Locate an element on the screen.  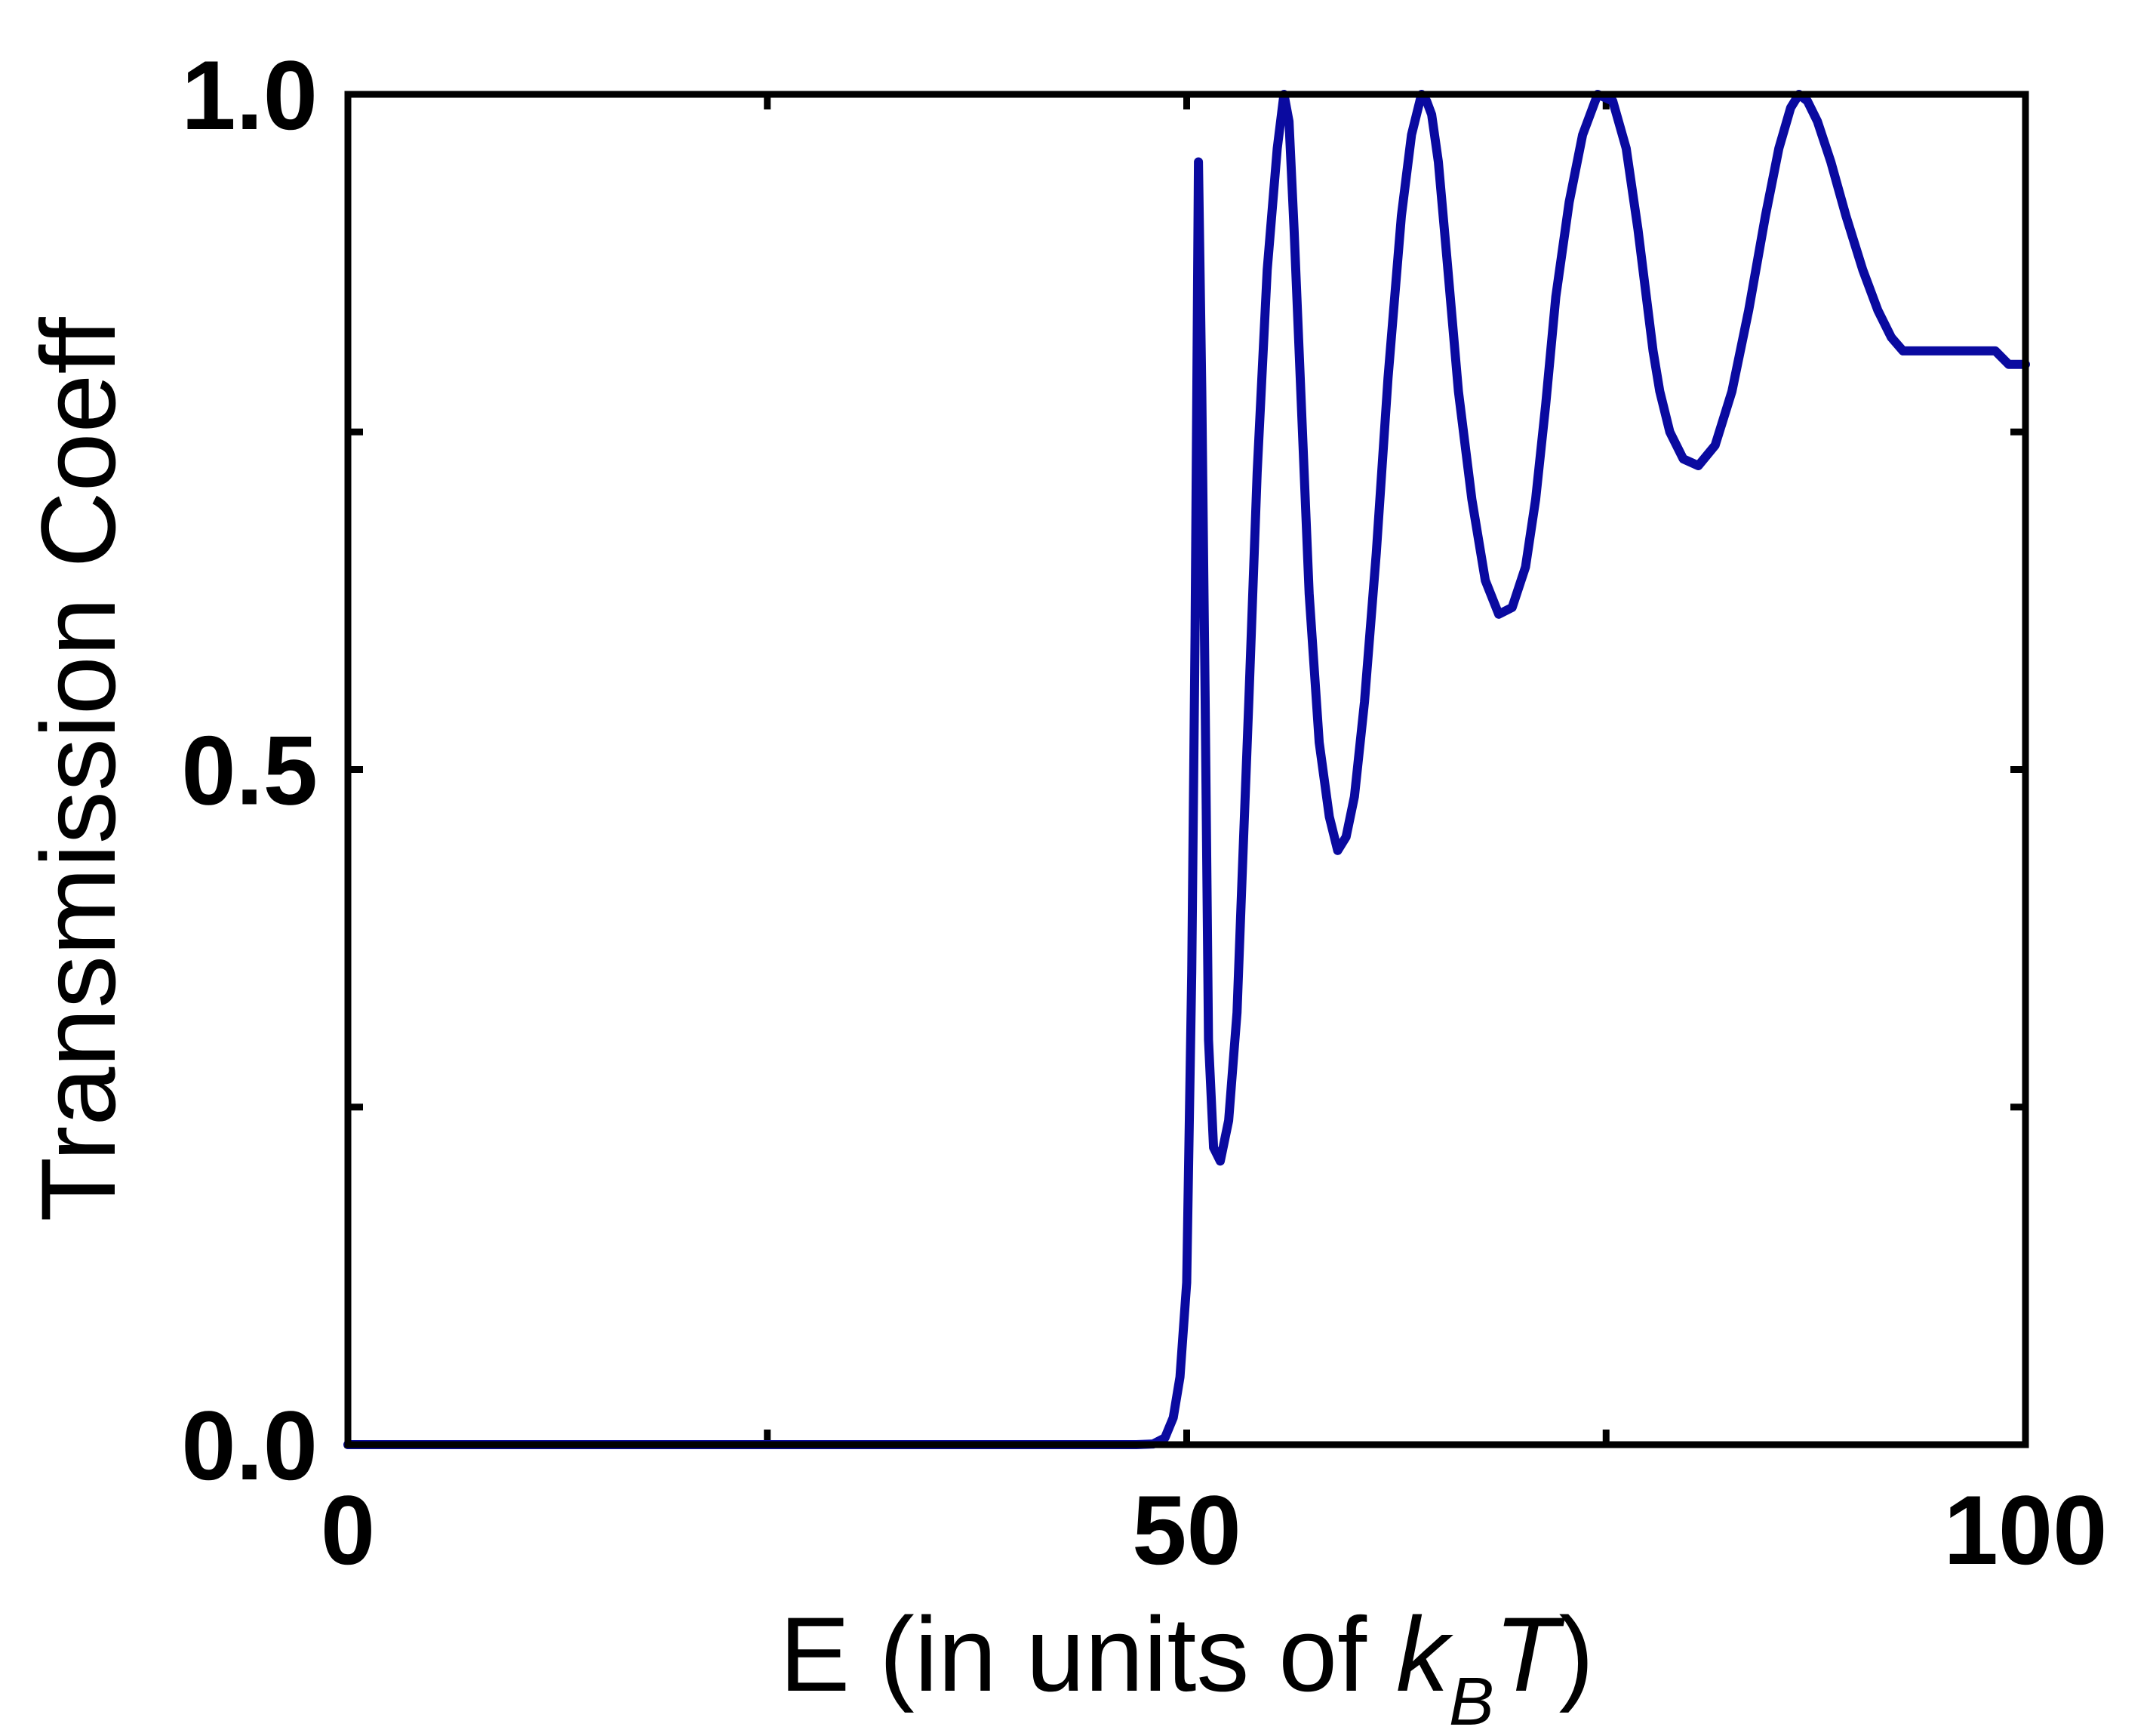
x-axis-label-prefix: E (in units of is located at coordinates (1088, 1654).